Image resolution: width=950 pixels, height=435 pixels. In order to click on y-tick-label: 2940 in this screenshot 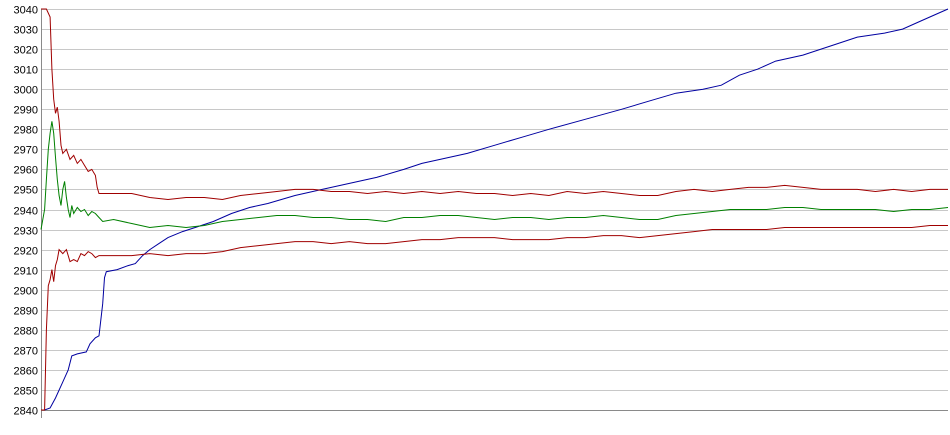, I will do `click(26, 212)`.